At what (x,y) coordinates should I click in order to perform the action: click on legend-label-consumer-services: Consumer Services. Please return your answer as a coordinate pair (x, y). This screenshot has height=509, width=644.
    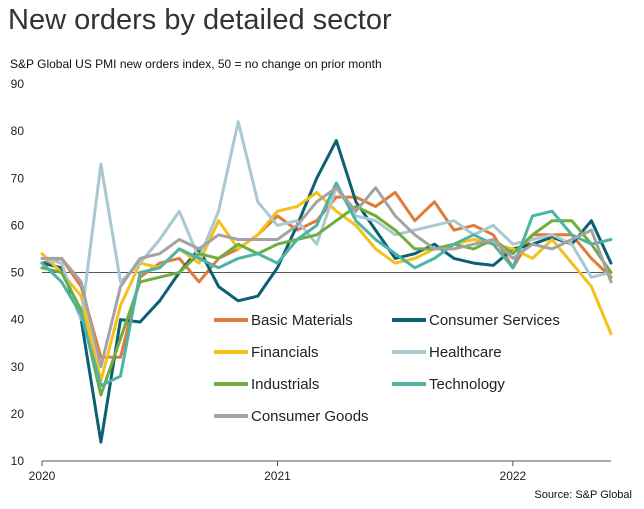
    Looking at the image, I should click on (494, 320).